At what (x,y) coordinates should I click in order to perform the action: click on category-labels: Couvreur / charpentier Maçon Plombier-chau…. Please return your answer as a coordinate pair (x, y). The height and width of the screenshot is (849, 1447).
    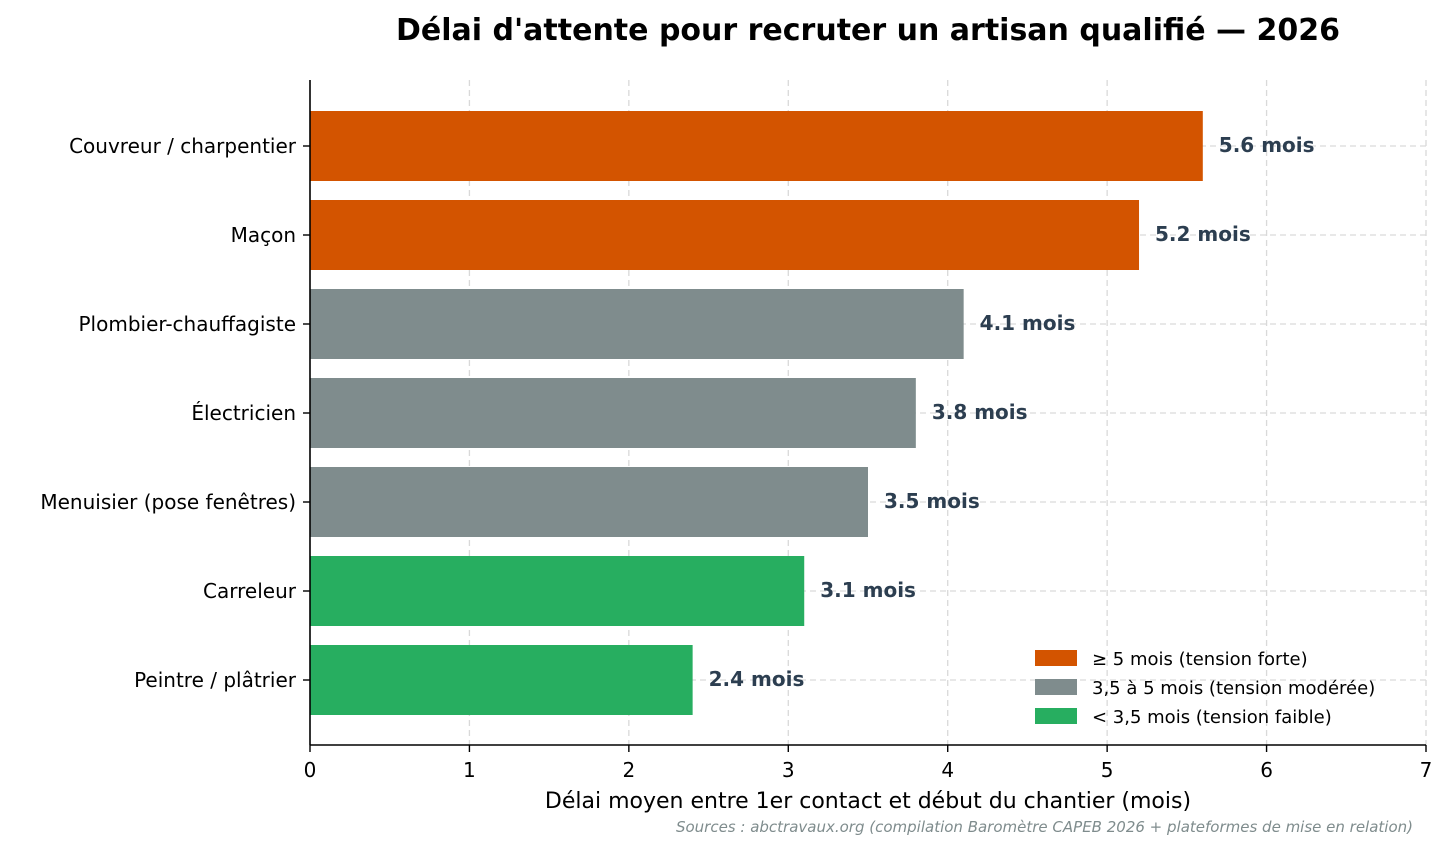
    Looking at the image, I should click on (168, 413).